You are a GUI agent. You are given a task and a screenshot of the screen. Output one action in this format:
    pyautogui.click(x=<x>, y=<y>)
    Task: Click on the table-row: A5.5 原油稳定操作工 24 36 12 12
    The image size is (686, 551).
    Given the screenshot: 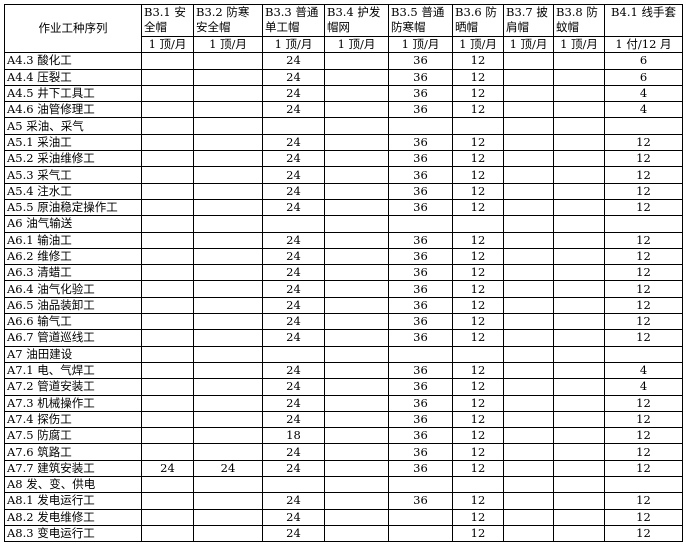 What is the action you would take?
    pyautogui.click(x=343, y=207)
    